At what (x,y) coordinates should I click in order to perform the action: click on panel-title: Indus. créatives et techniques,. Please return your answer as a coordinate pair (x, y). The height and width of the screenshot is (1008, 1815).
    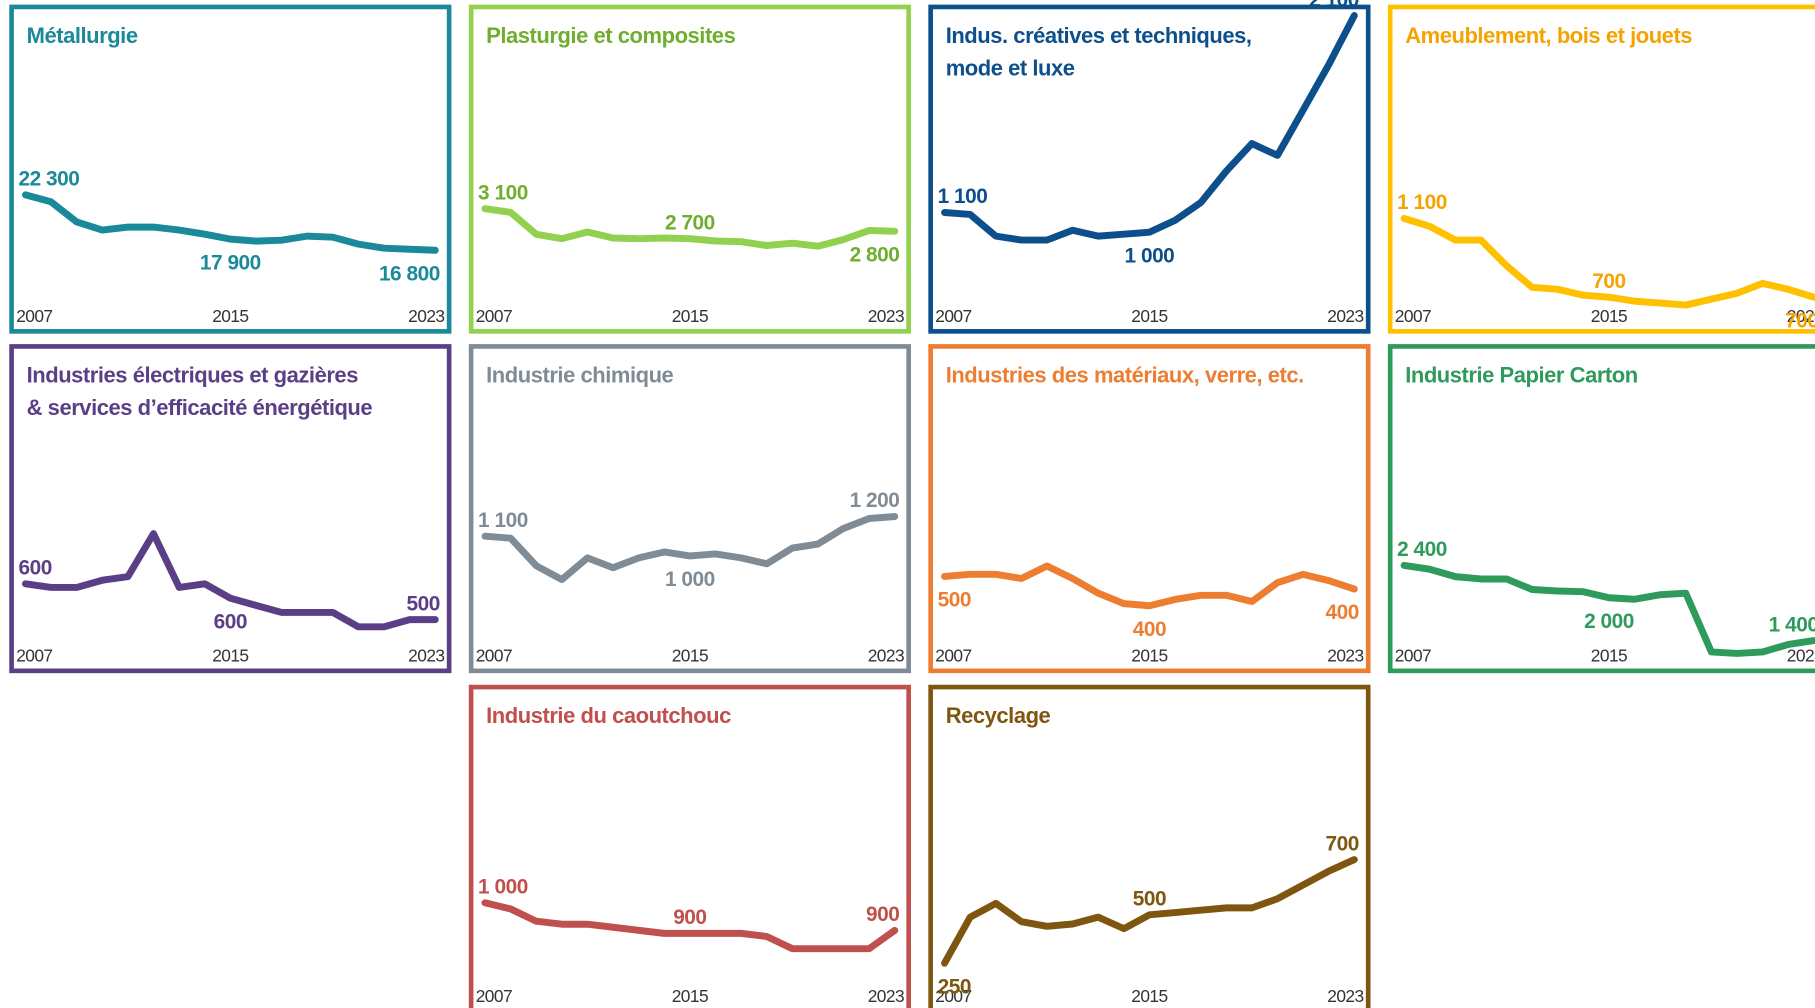
    Looking at the image, I should click on (1099, 35).